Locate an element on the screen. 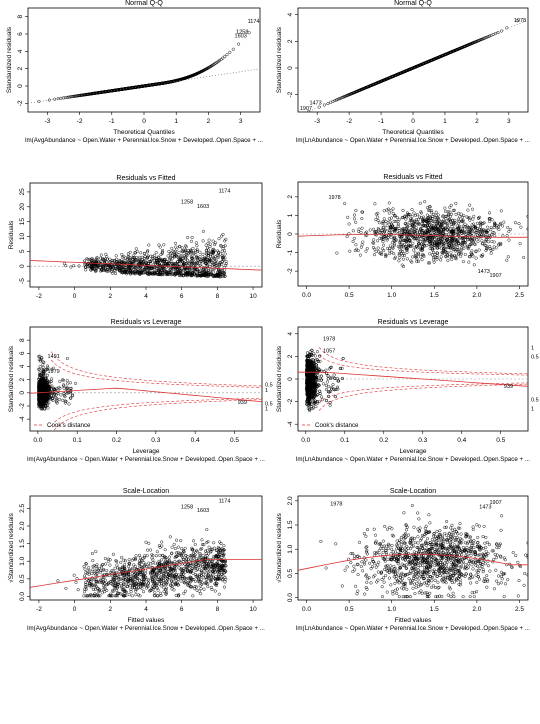  x-tick-label: 0.1 is located at coordinates (77, 440).